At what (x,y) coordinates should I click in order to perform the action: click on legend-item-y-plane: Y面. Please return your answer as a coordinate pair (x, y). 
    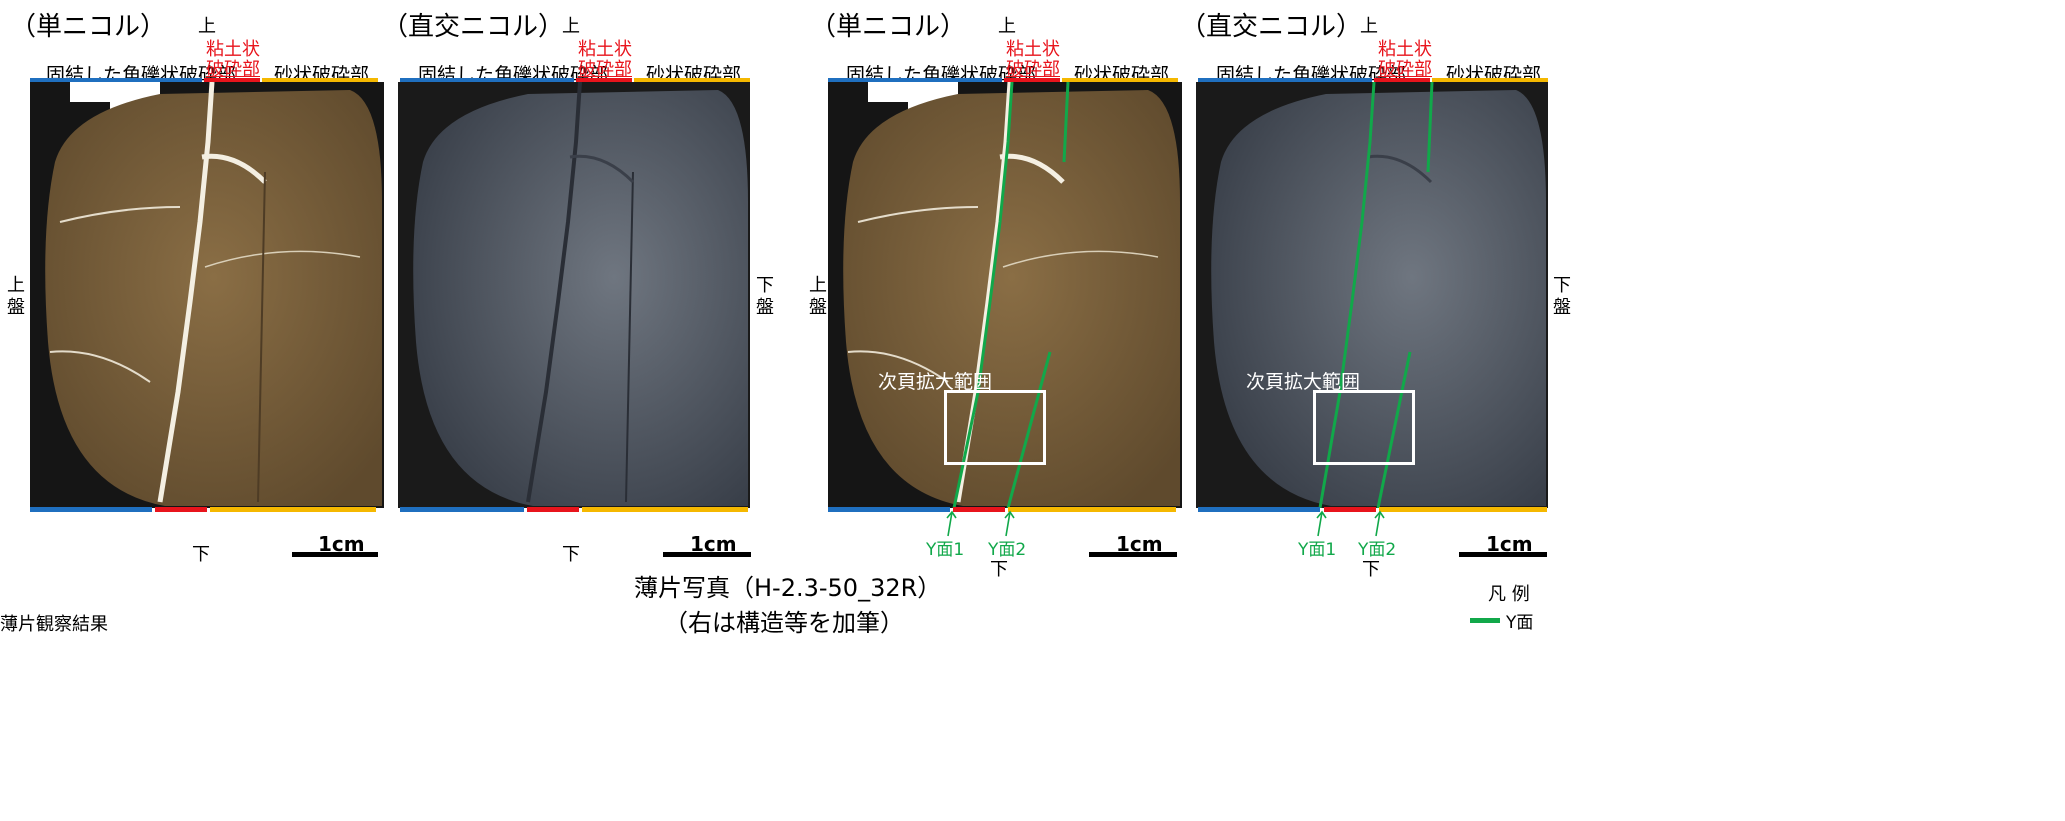
    Looking at the image, I should click on (1501, 620).